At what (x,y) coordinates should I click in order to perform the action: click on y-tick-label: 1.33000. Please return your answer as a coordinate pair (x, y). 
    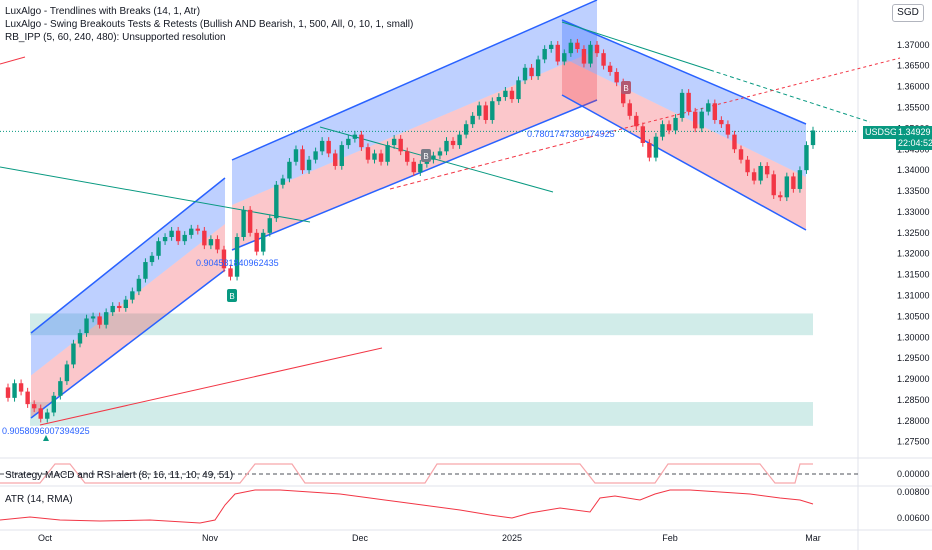
    Looking at the image, I should click on (913, 212).